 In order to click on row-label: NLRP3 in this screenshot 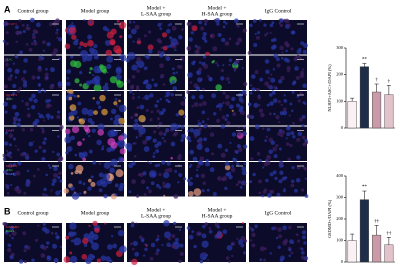, I will do `click(11, 24)`.